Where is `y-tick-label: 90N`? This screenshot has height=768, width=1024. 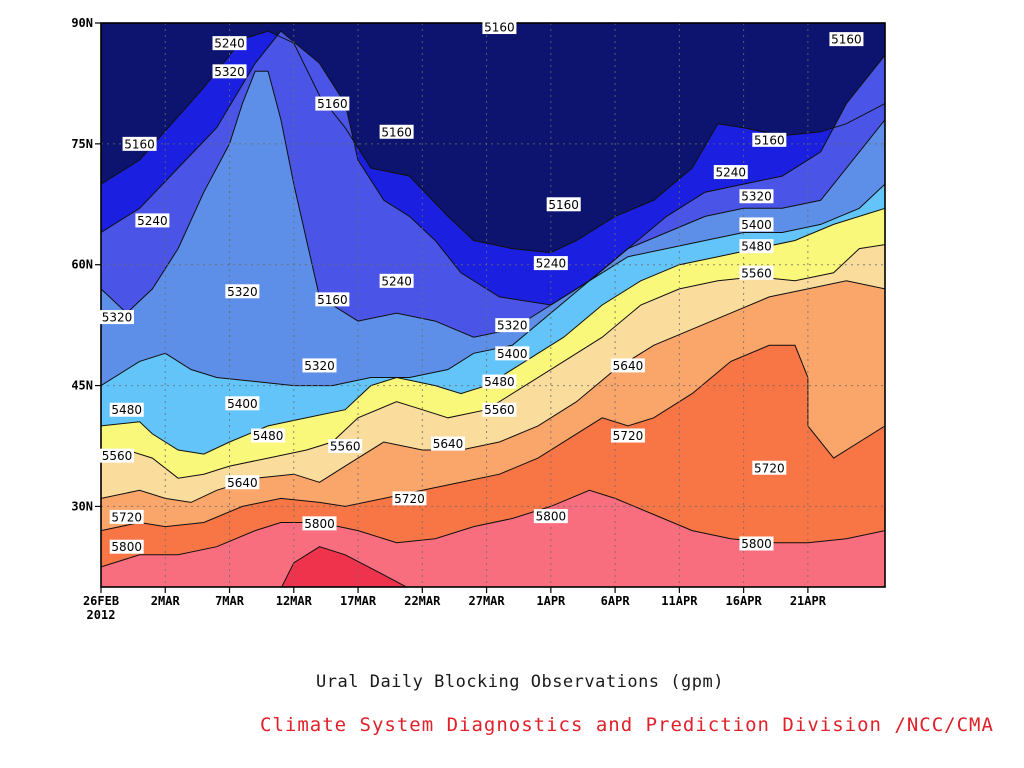
y-tick-label: 90N is located at coordinates (82, 23).